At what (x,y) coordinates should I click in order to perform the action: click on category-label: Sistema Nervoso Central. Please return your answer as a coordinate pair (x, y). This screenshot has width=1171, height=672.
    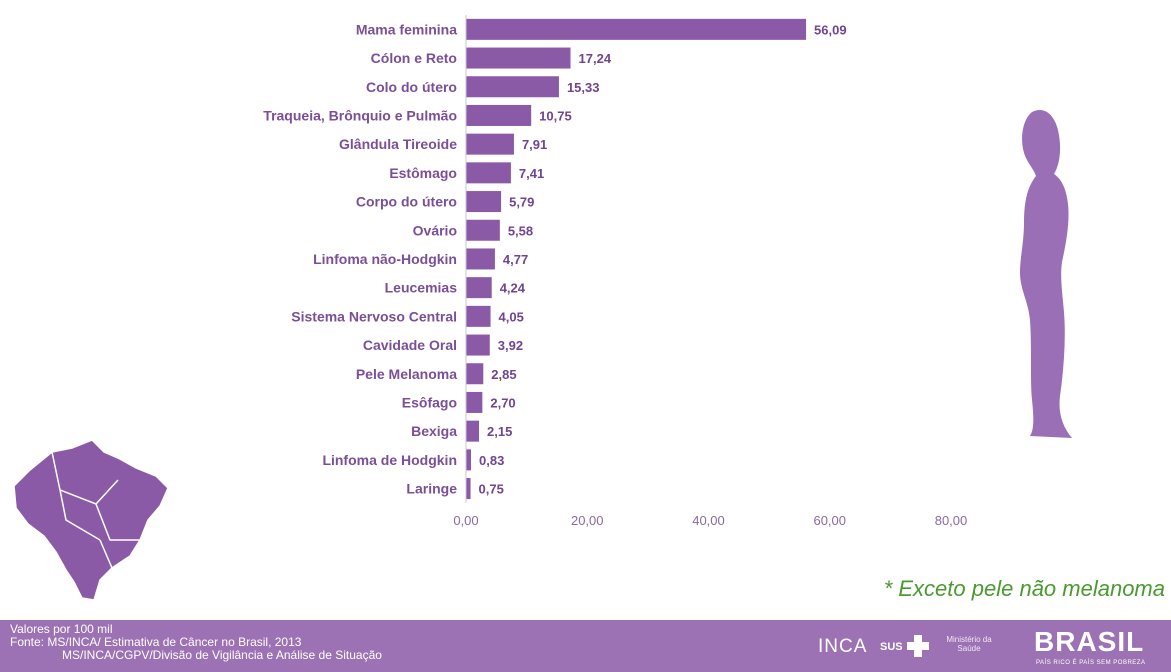
    Looking at the image, I should click on (374, 316).